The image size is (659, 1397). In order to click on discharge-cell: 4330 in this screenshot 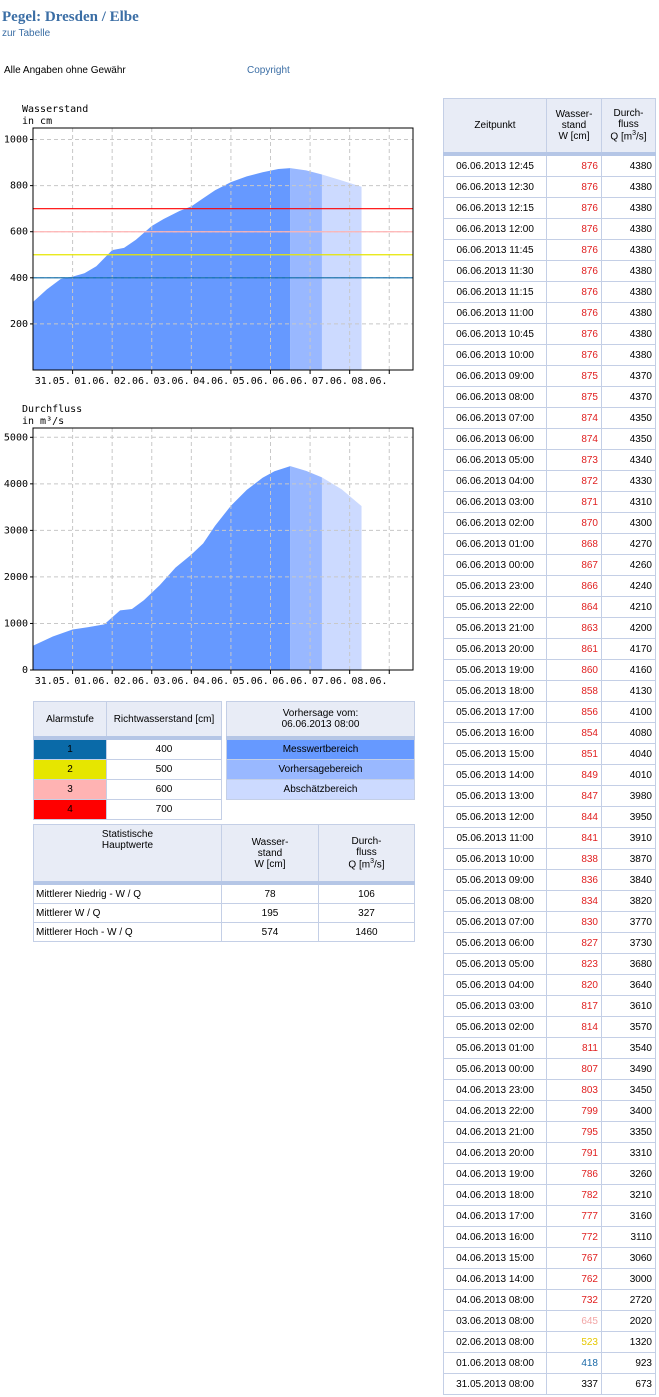, I will do `click(628, 481)`.